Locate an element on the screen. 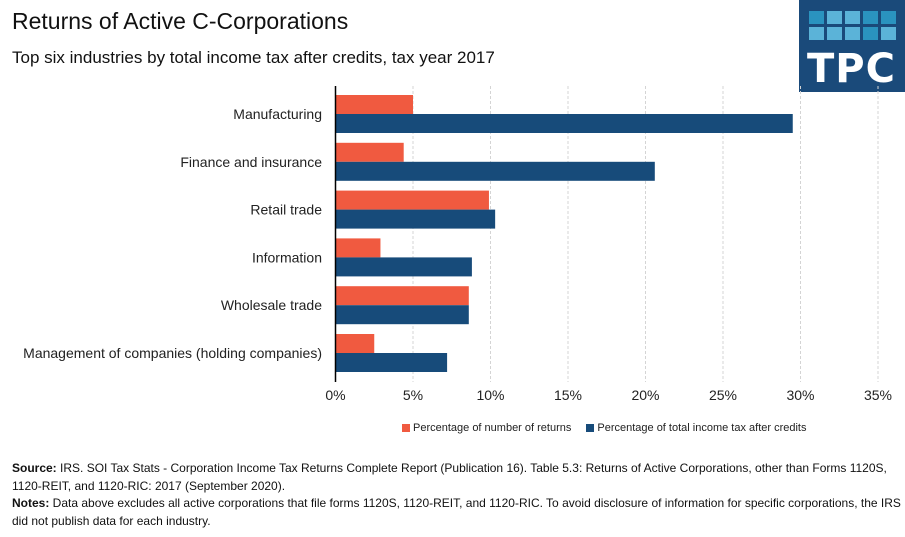 The height and width of the screenshot is (537, 905). x-tick-label: 0% is located at coordinates (335, 395).